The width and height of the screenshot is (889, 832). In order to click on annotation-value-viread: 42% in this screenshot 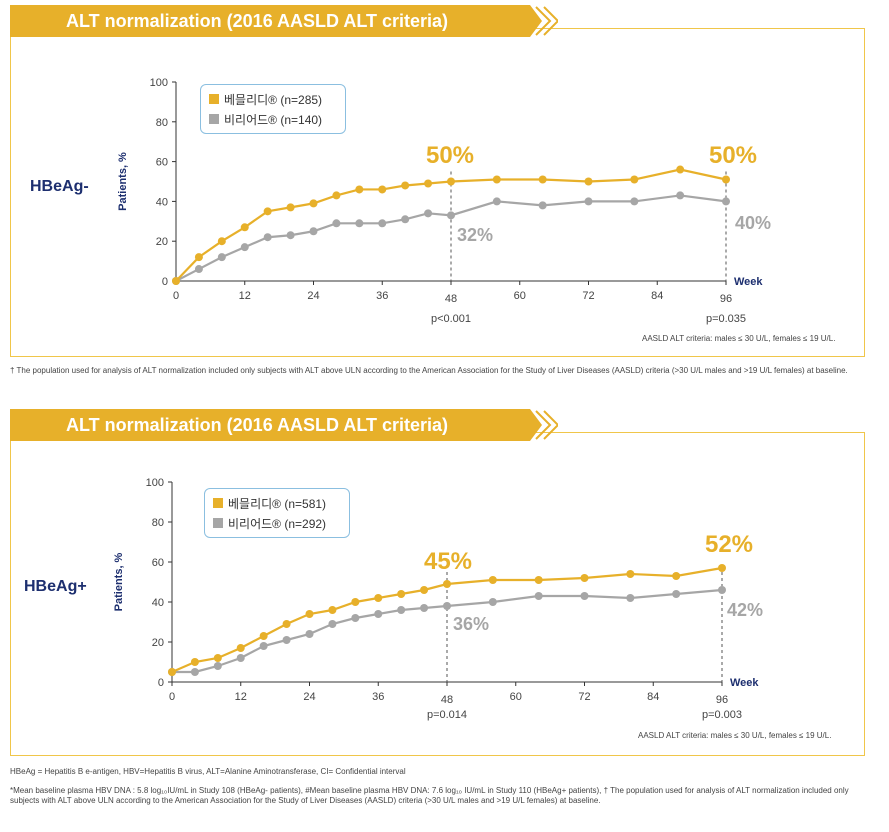, I will do `click(745, 610)`.